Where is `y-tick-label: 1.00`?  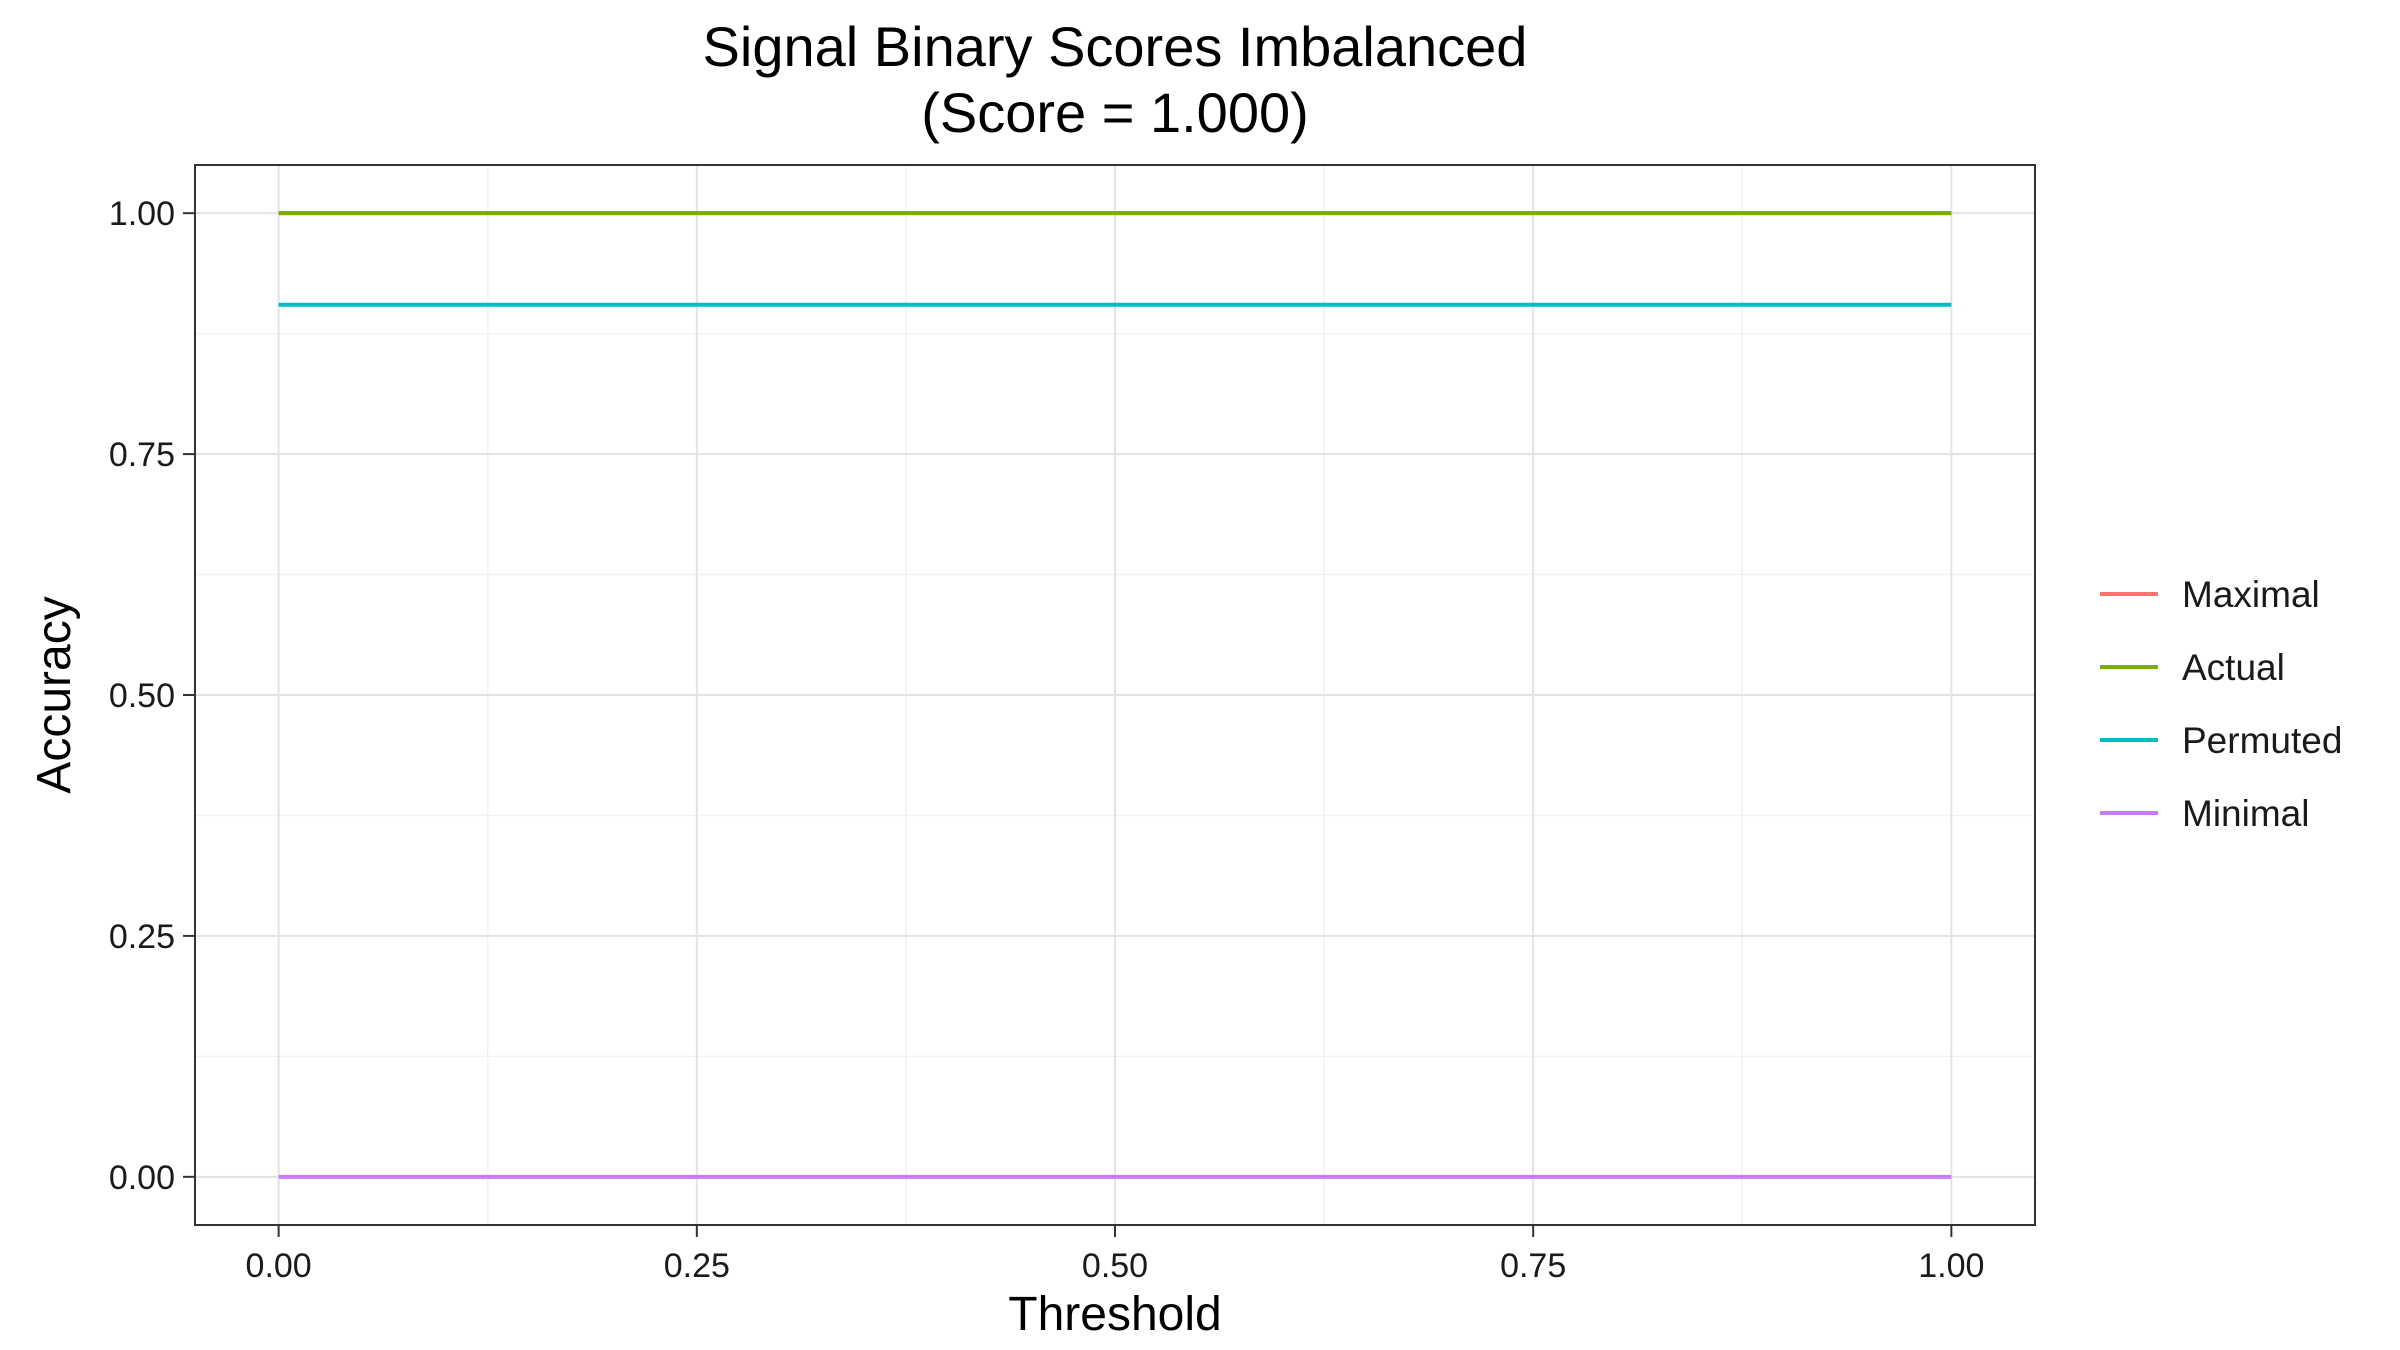
y-tick-label: 1.00 is located at coordinates (142, 214).